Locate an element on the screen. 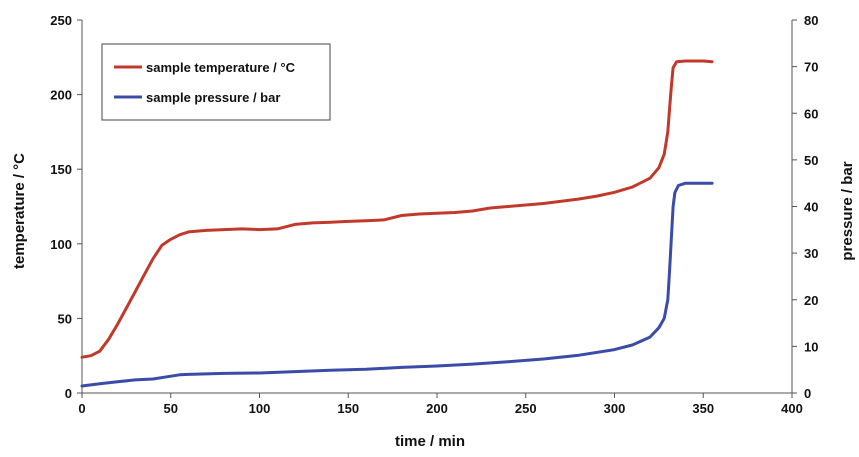 The height and width of the screenshot is (457, 859). y2-tick-label: 80 is located at coordinates (811, 20).